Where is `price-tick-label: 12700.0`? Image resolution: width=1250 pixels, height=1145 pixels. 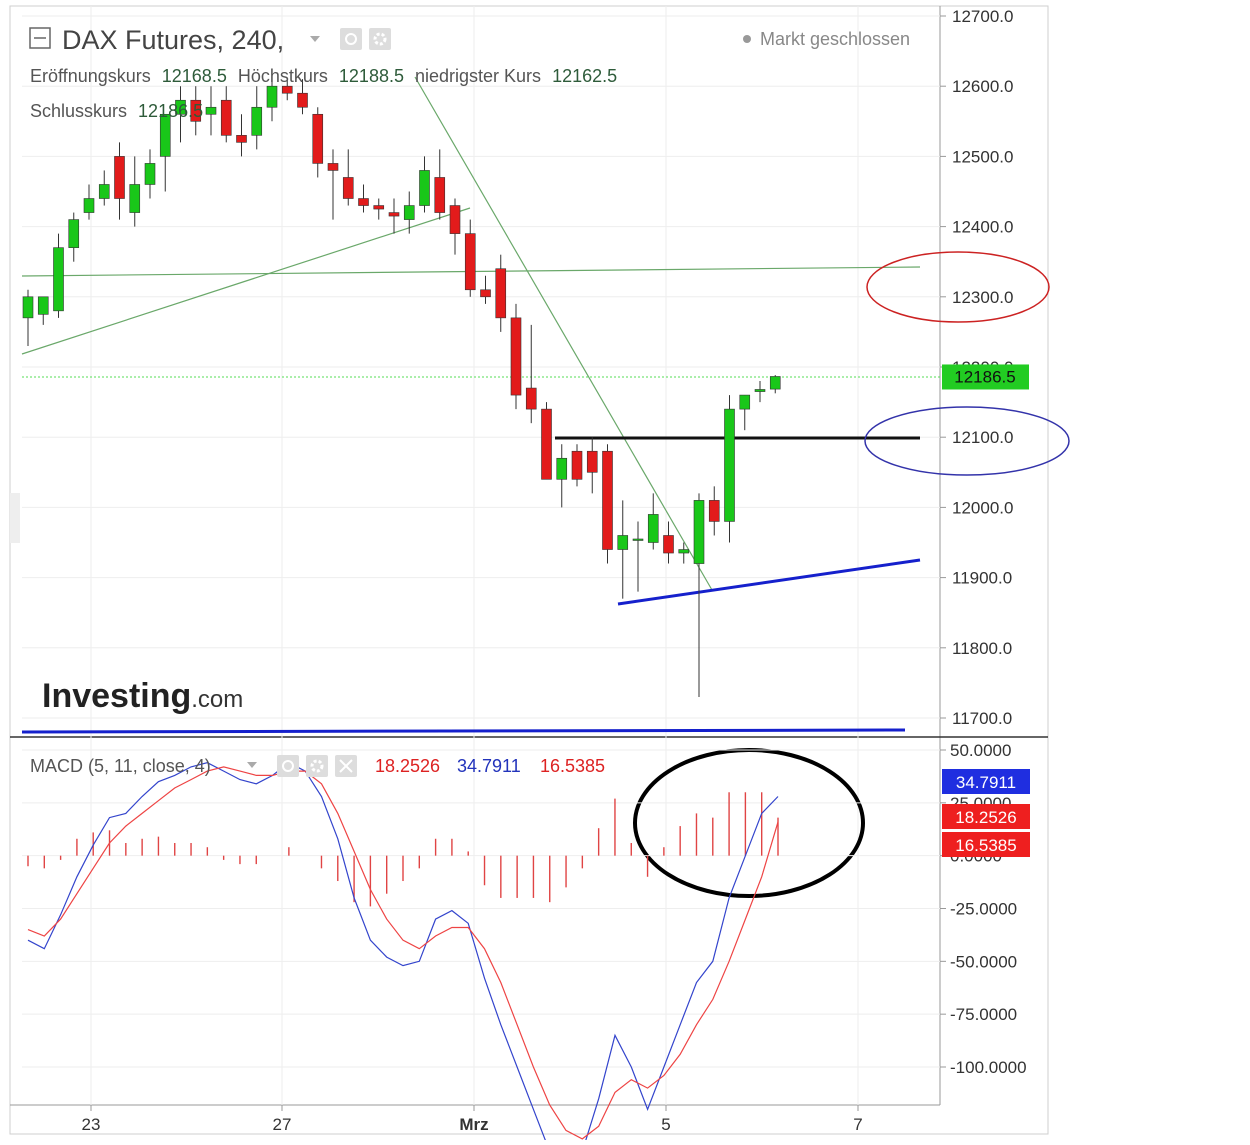
price-tick-label: 12700.0 is located at coordinates (982, 16).